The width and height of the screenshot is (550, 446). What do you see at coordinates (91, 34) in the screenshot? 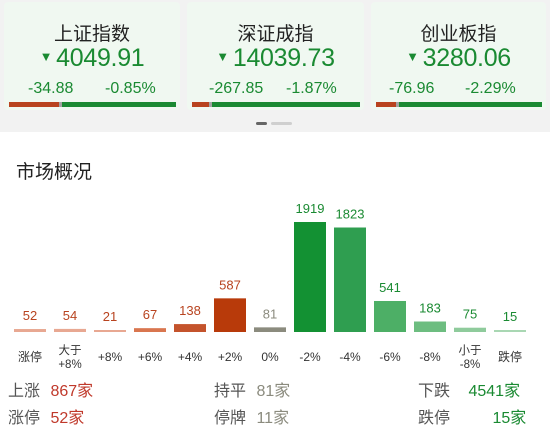
I see `index-name: 上证指数` at bounding box center [91, 34].